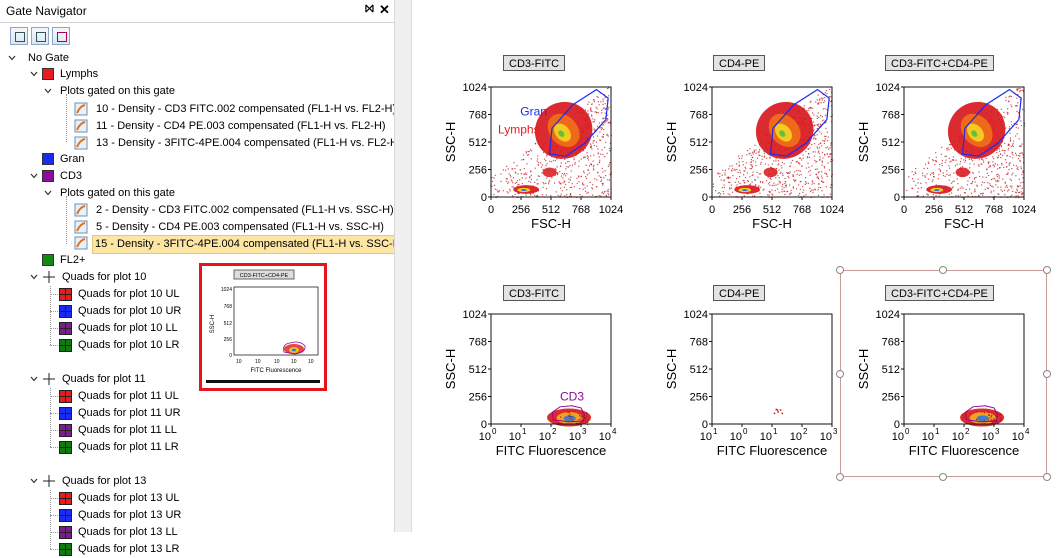 The height and width of the screenshot is (558, 1059). Describe the element at coordinates (699, 343) in the screenshot. I see `y-tick-label: 768` at that location.